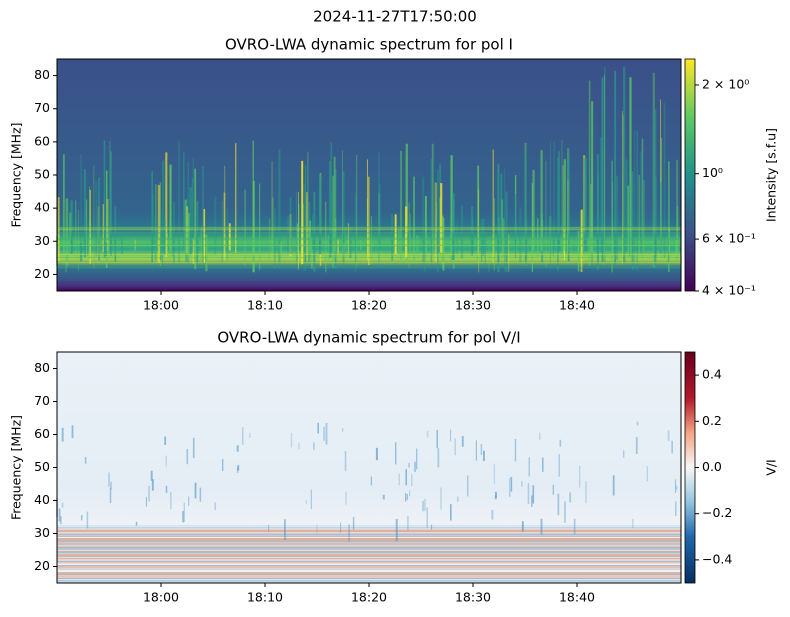 The width and height of the screenshot is (790, 617). What do you see at coordinates (368, 338) in the screenshot?
I see `panel-title: OVRO-LWA dynamic spectrum for pol V/I` at bounding box center [368, 338].